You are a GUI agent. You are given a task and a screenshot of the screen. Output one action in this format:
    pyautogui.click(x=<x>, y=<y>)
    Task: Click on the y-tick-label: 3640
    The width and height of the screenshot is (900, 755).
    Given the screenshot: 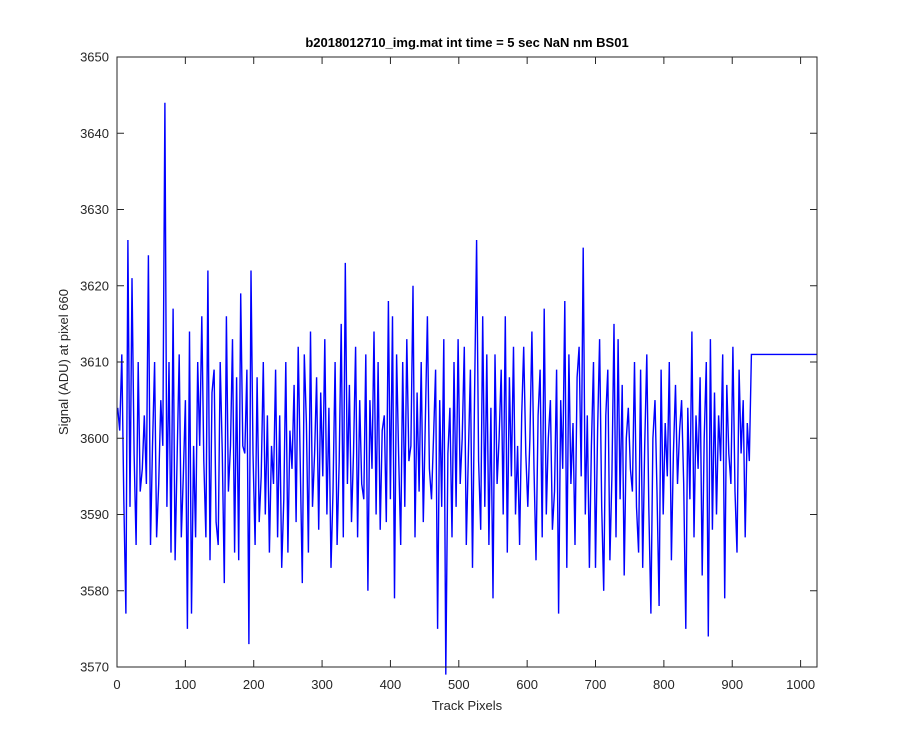 What is the action you would take?
    pyautogui.click(x=94, y=133)
    